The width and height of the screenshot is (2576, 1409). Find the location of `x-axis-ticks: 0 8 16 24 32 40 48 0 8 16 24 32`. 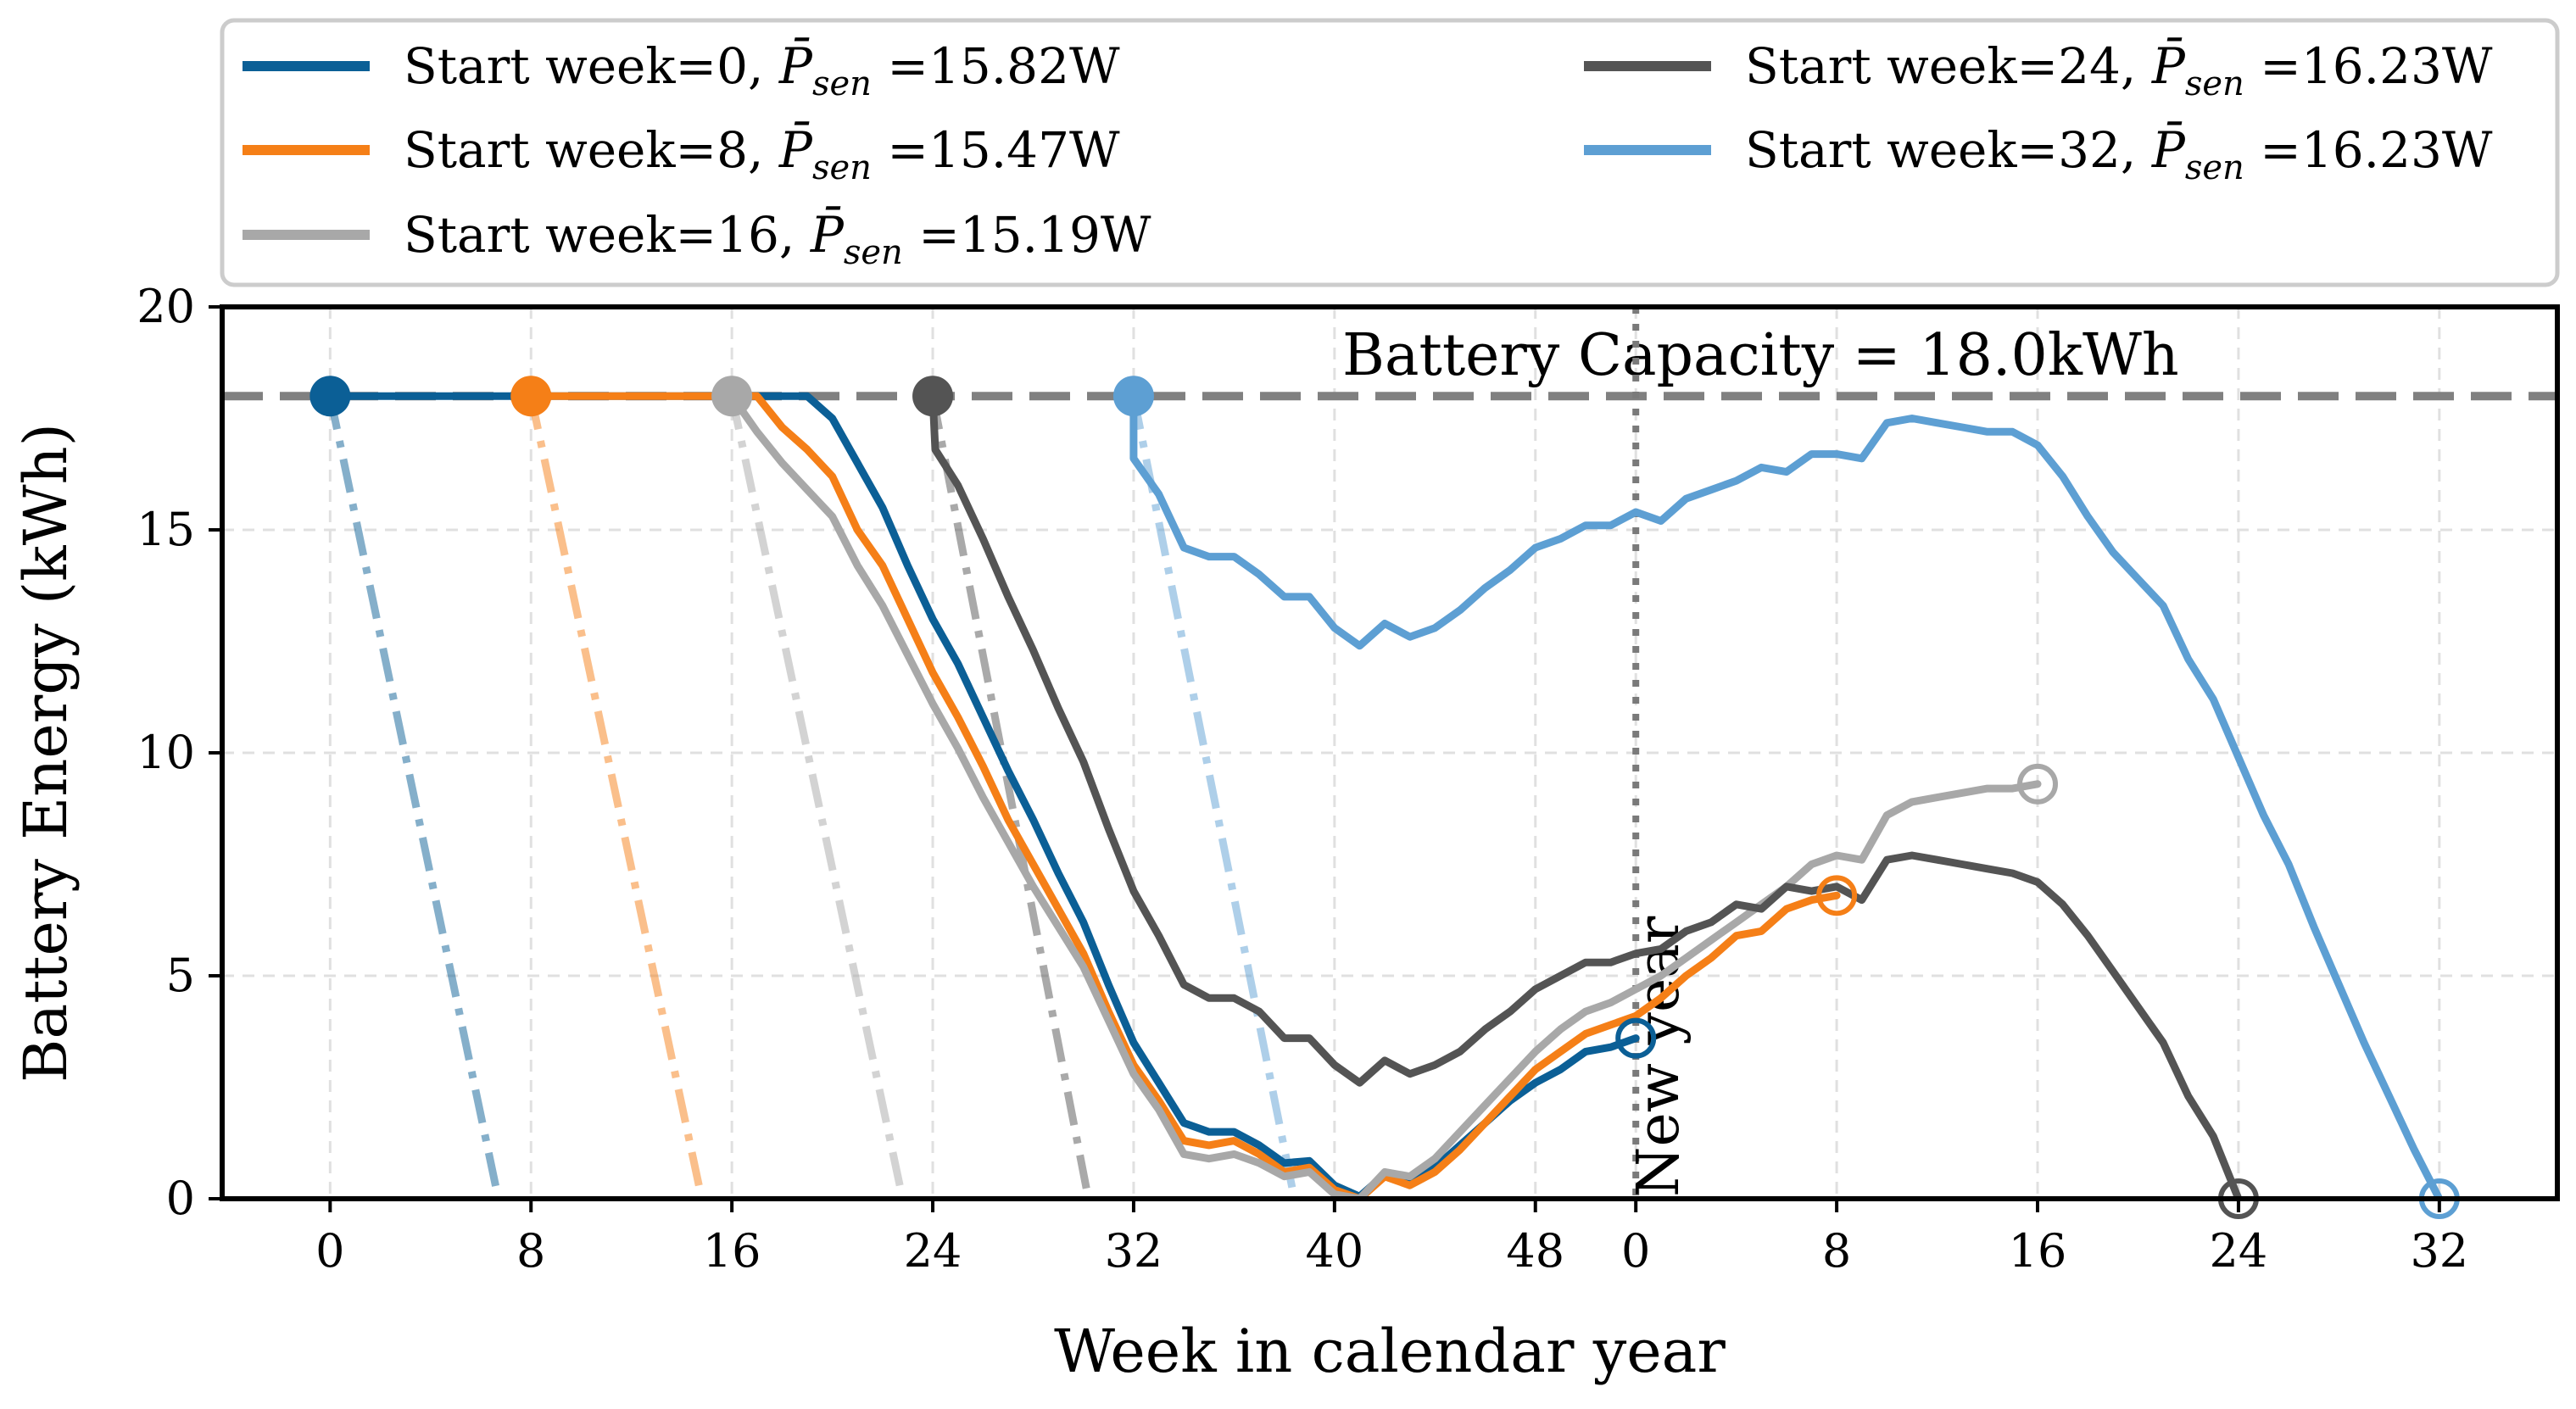

x-axis-ticks: 0 8 16 24 32 40 48 0 8 16 24 32 is located at coordinates (1391, 1238).